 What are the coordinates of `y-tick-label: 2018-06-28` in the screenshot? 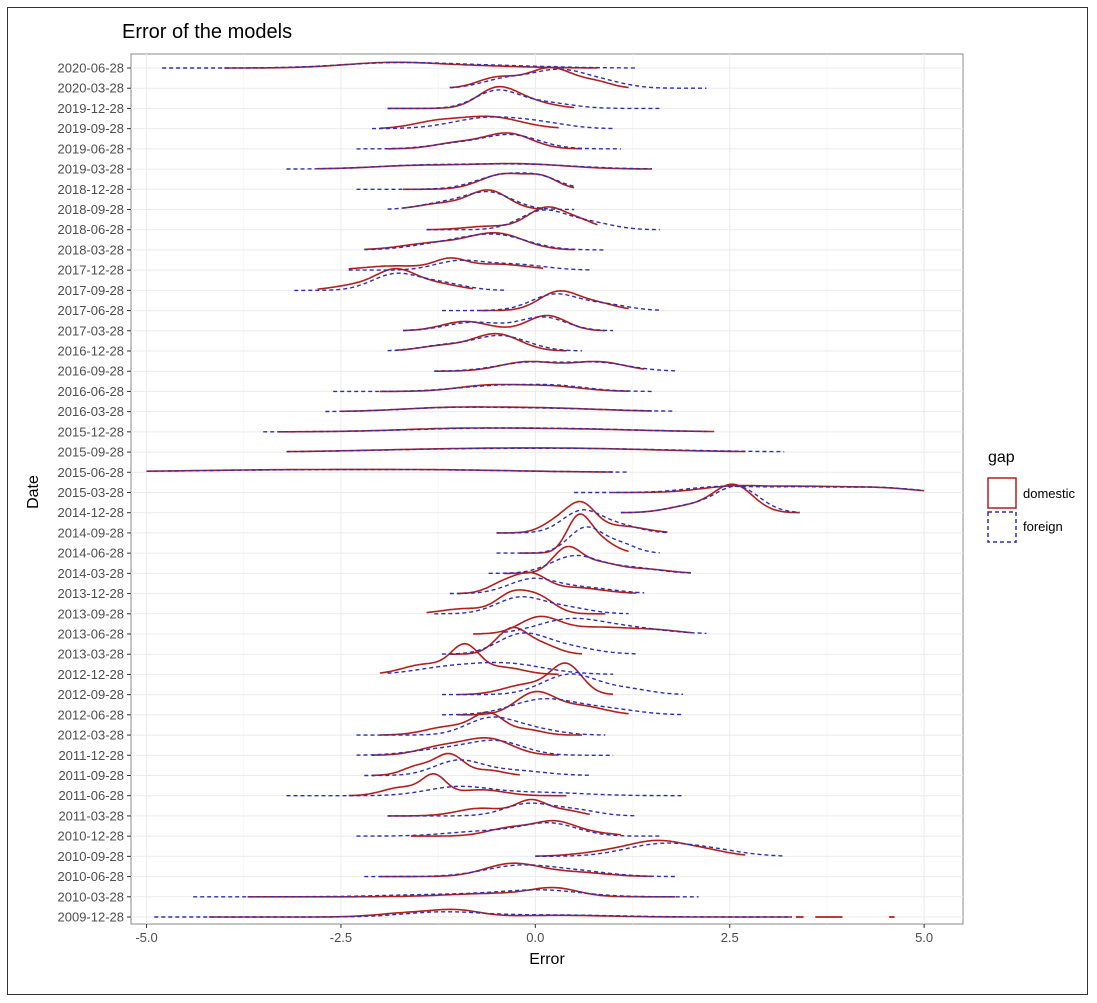 It's located at (91, 229).